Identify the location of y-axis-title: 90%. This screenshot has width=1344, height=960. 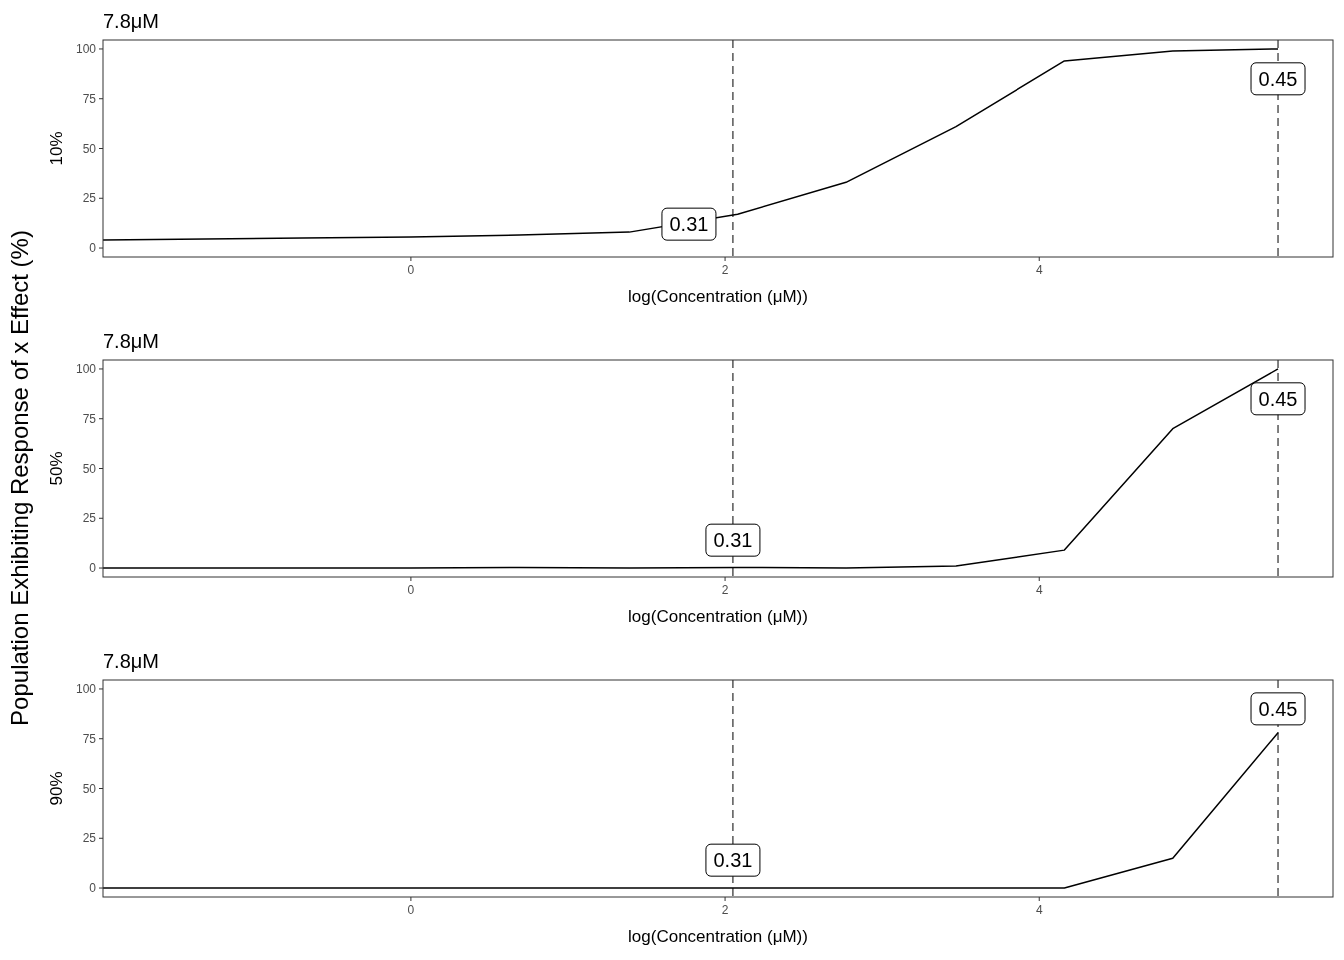
(56, 788).